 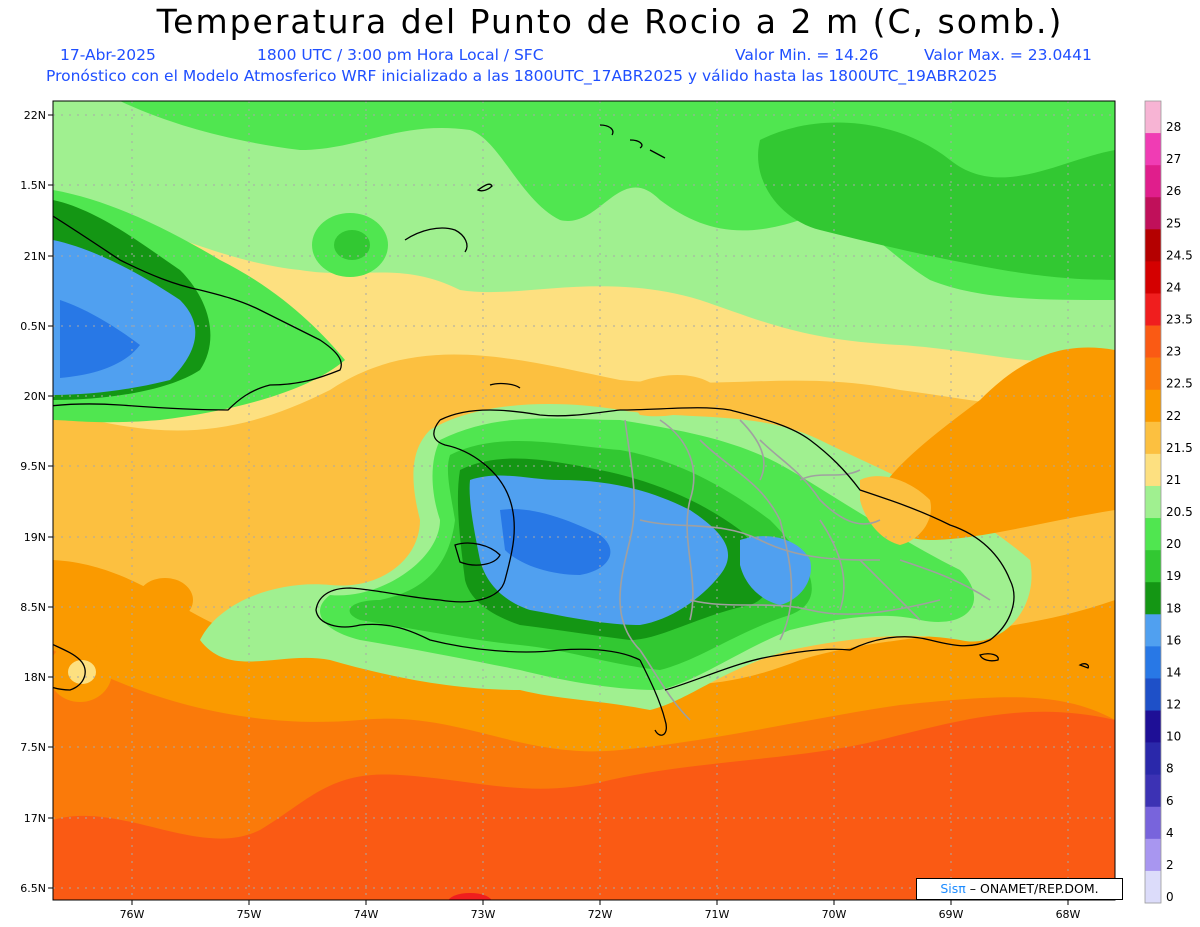 I want to click on colorbar-label: 22, so click(x=1173, y=416).